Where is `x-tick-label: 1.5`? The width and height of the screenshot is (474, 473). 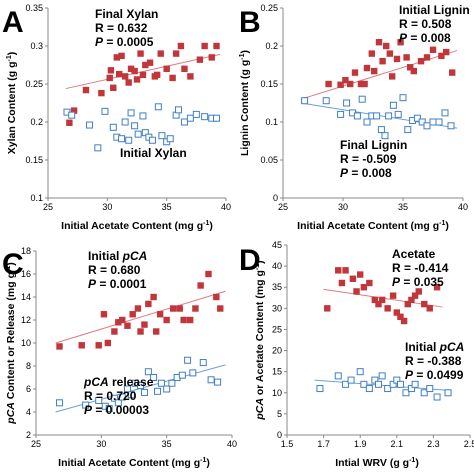
x-tick-label: 1.5 is located at coordinates (287, 444).